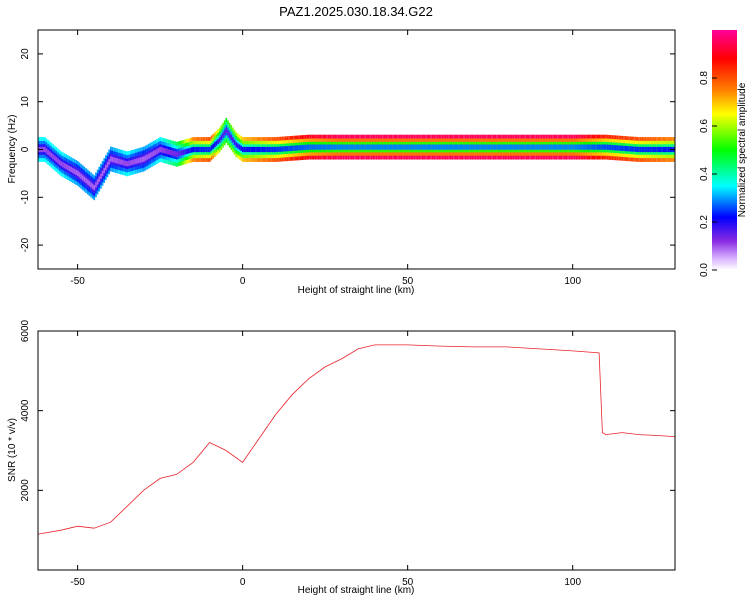 This screenshot has height=600, width=750. What do you see at coordinates (572, 281) in the screenshot?
I see `spectrogram-xtick-label: 100` at bounding box center [572, 281].